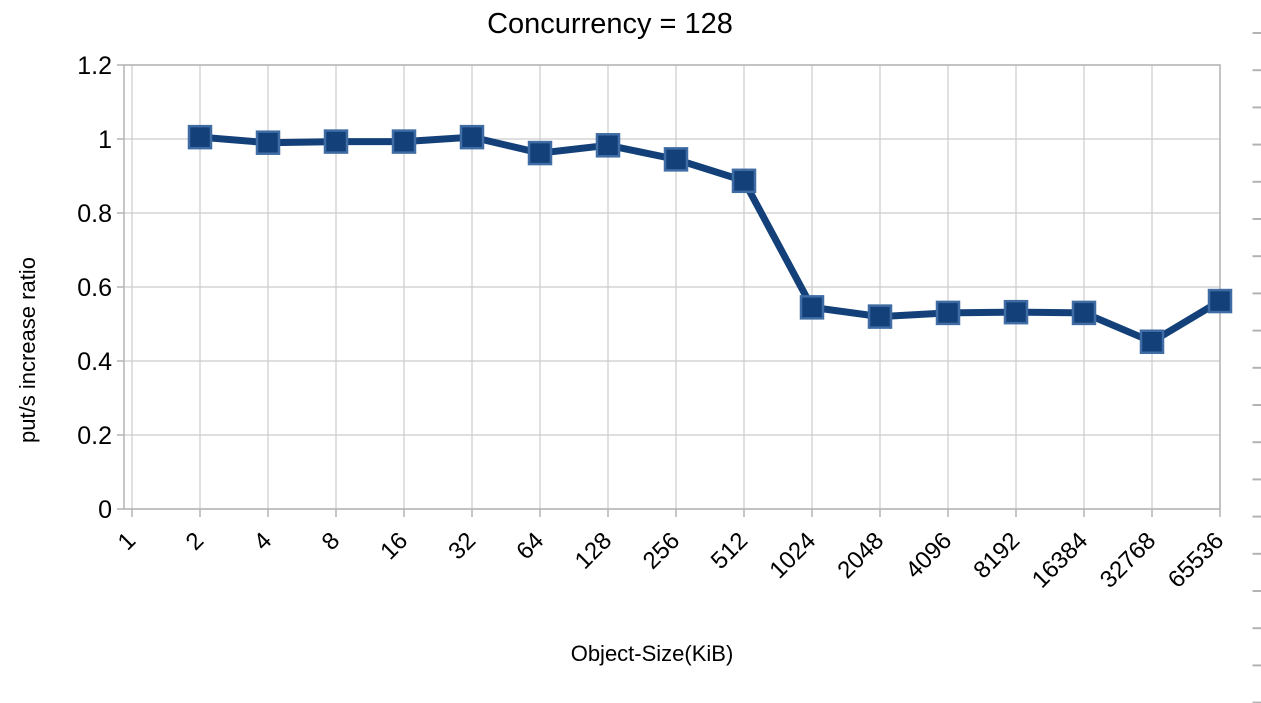  I want to click on x-tick-label: 1024, so click(792, 555).